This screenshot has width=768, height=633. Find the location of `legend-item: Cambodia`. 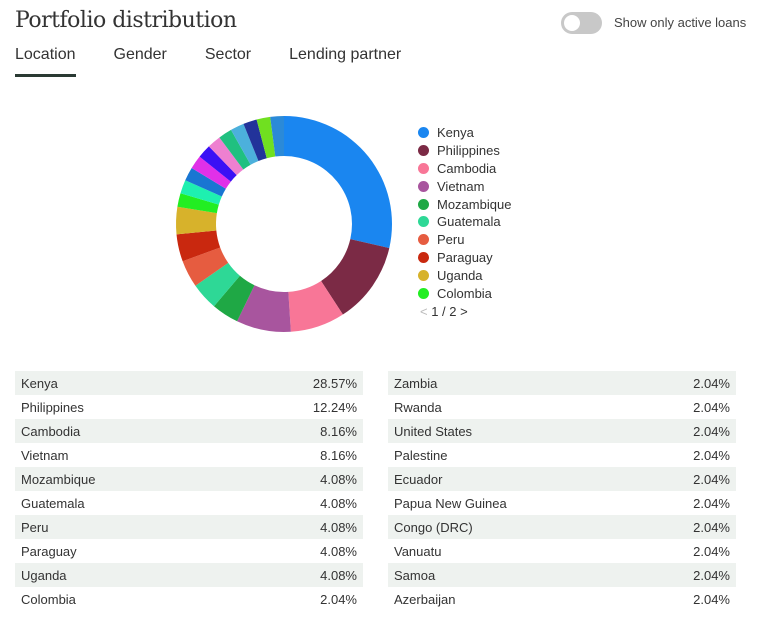

legend-item: Cambodia is located at coordinates (464, 169).